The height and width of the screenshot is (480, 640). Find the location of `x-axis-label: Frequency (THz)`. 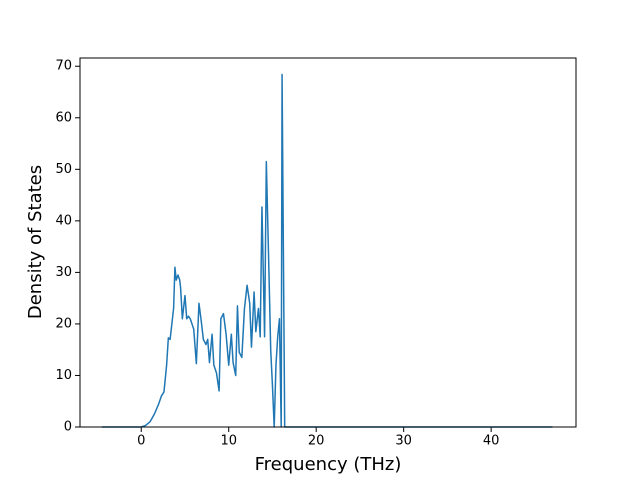

x-axis-label: Frequency (THz) is located at coordinates (328, 464).